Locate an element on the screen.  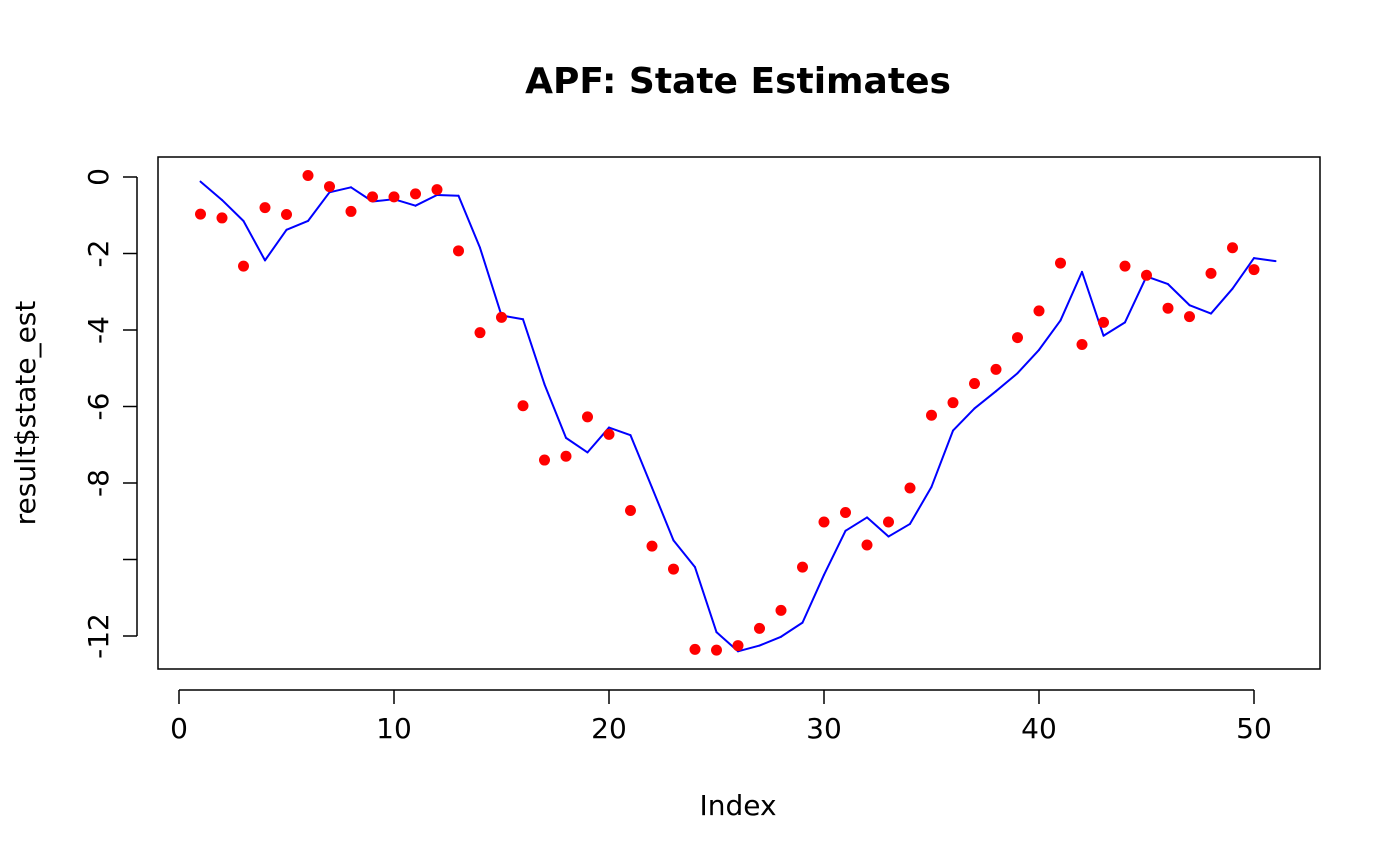
y-tick-label: -4 is located at coordinates (98, 330).